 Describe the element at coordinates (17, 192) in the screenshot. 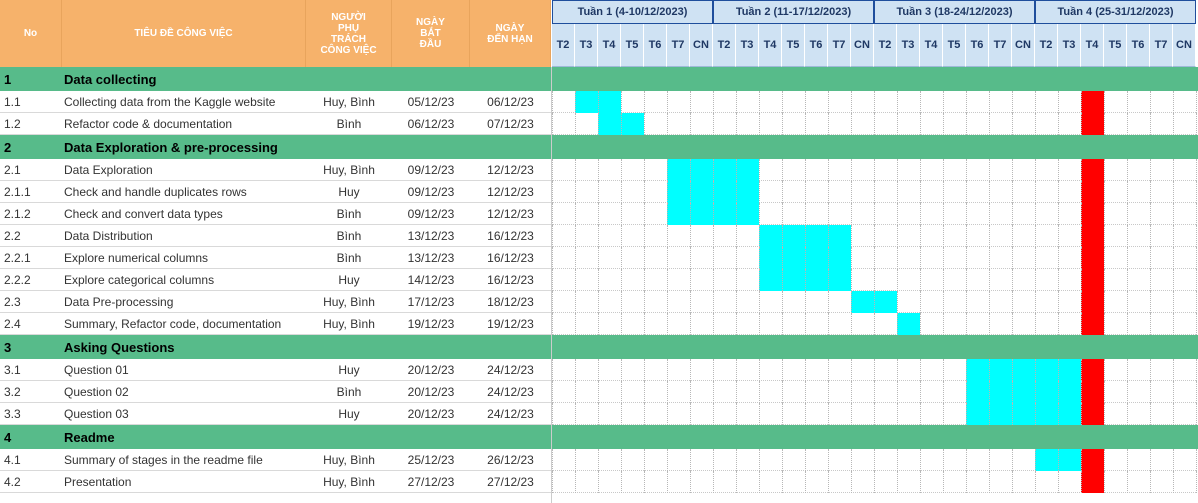

I see `task-number: 2.1.1` at that location.